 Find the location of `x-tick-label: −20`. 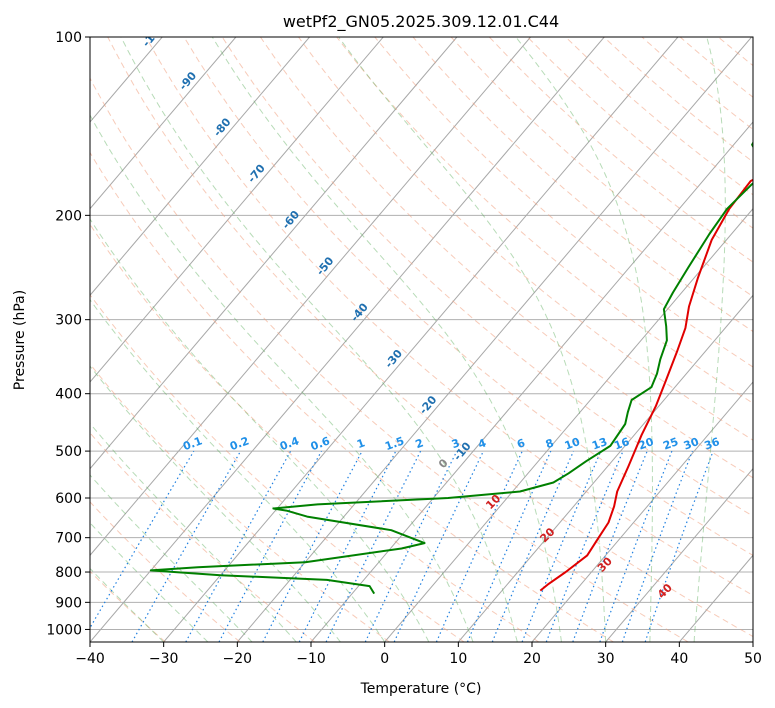

x-tick-label: −20 is located at coordinates (238, 659).